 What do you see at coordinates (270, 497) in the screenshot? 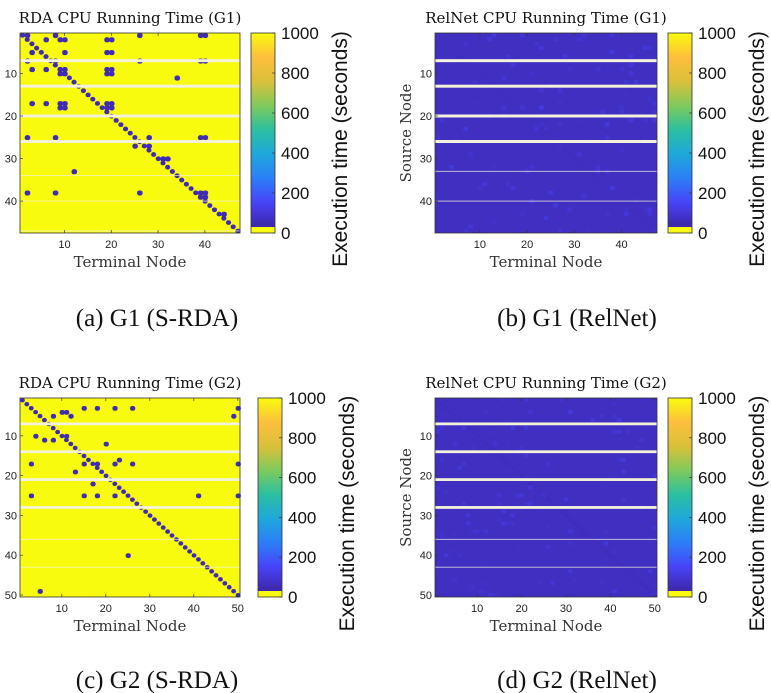
I see `colorbar` at bounding box center [270, 497].